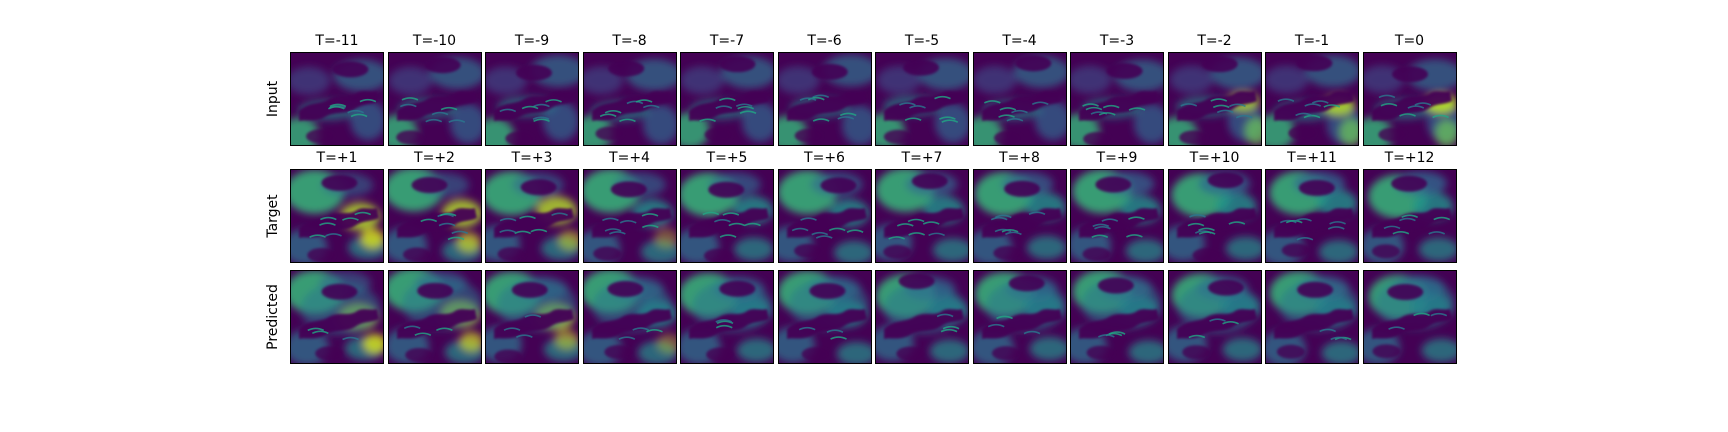  I want to click on panel-title: T=-6, so click(824, 41).